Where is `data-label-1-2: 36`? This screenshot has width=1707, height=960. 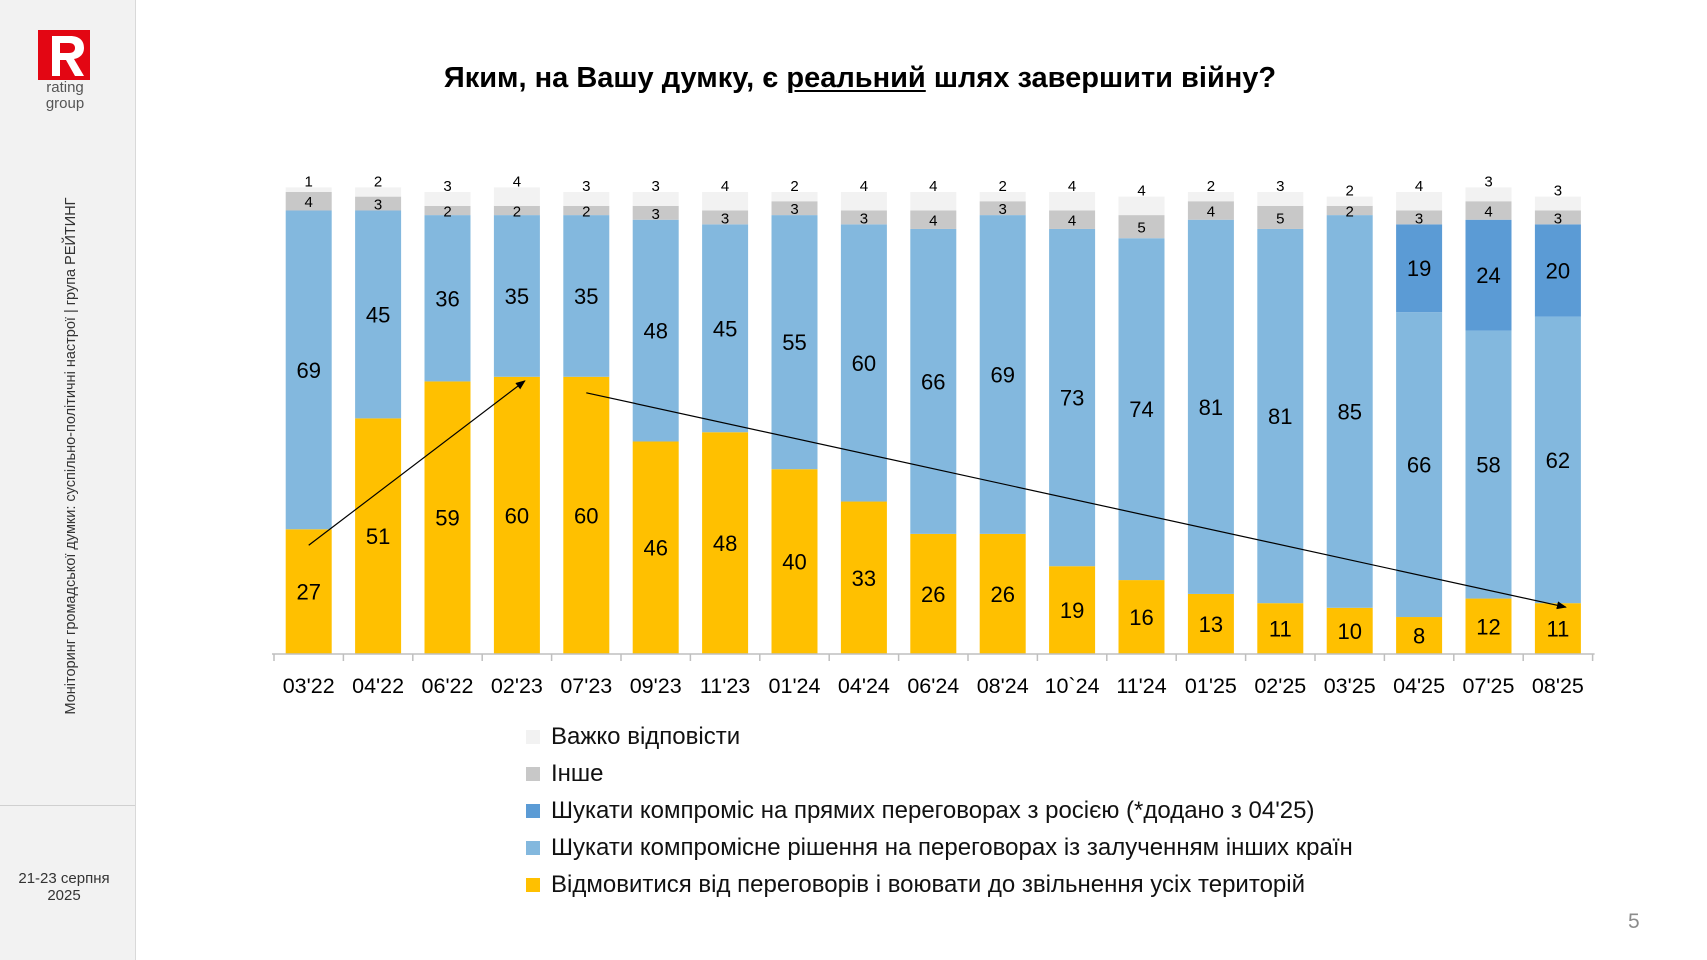 data-label-1-2: 36 is located at coordinates (447, 298).